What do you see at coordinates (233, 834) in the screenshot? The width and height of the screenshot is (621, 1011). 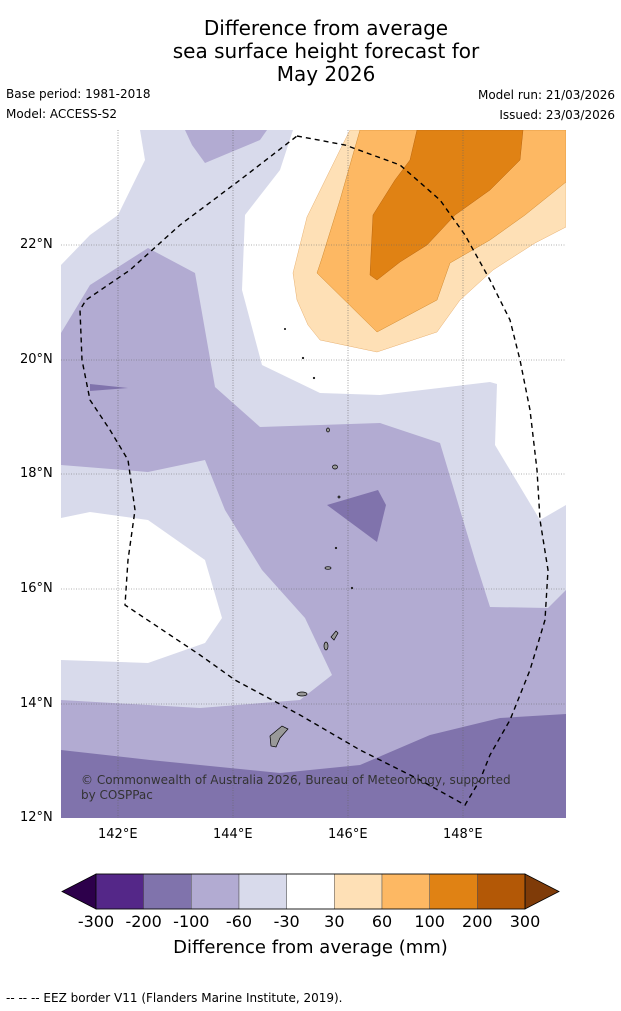 I see `lon-label: 144°E` at bounding box center [233, 834].